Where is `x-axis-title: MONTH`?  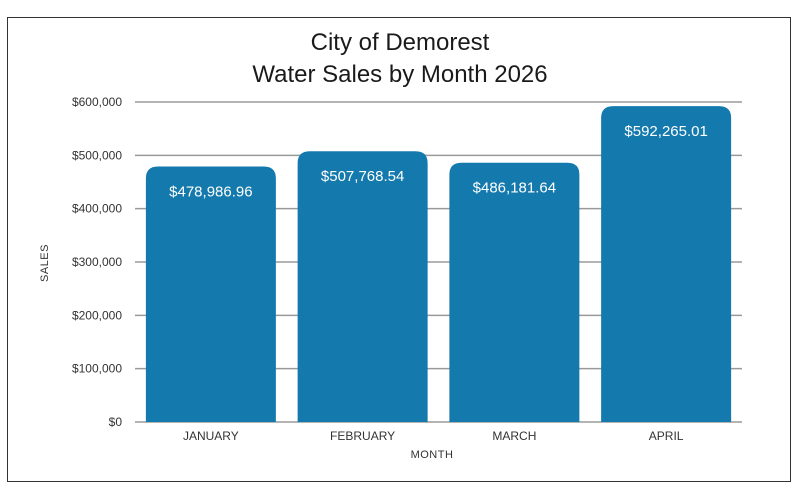
x-axis-title: MONTH is located at coordinates (432, 455).